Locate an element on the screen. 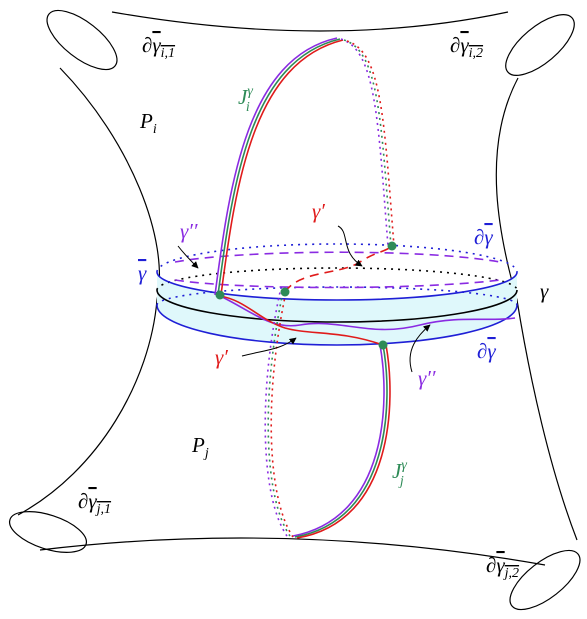 The width and height of the screenshot is (587, 619). label-sub: i,2 is located at coordinates (476, 53).